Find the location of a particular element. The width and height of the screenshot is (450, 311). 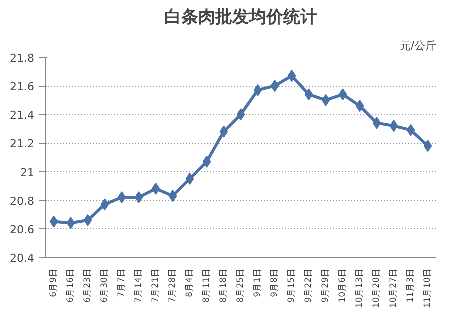

y-tick-label: 21.8 is located at coordinates (22, 58).